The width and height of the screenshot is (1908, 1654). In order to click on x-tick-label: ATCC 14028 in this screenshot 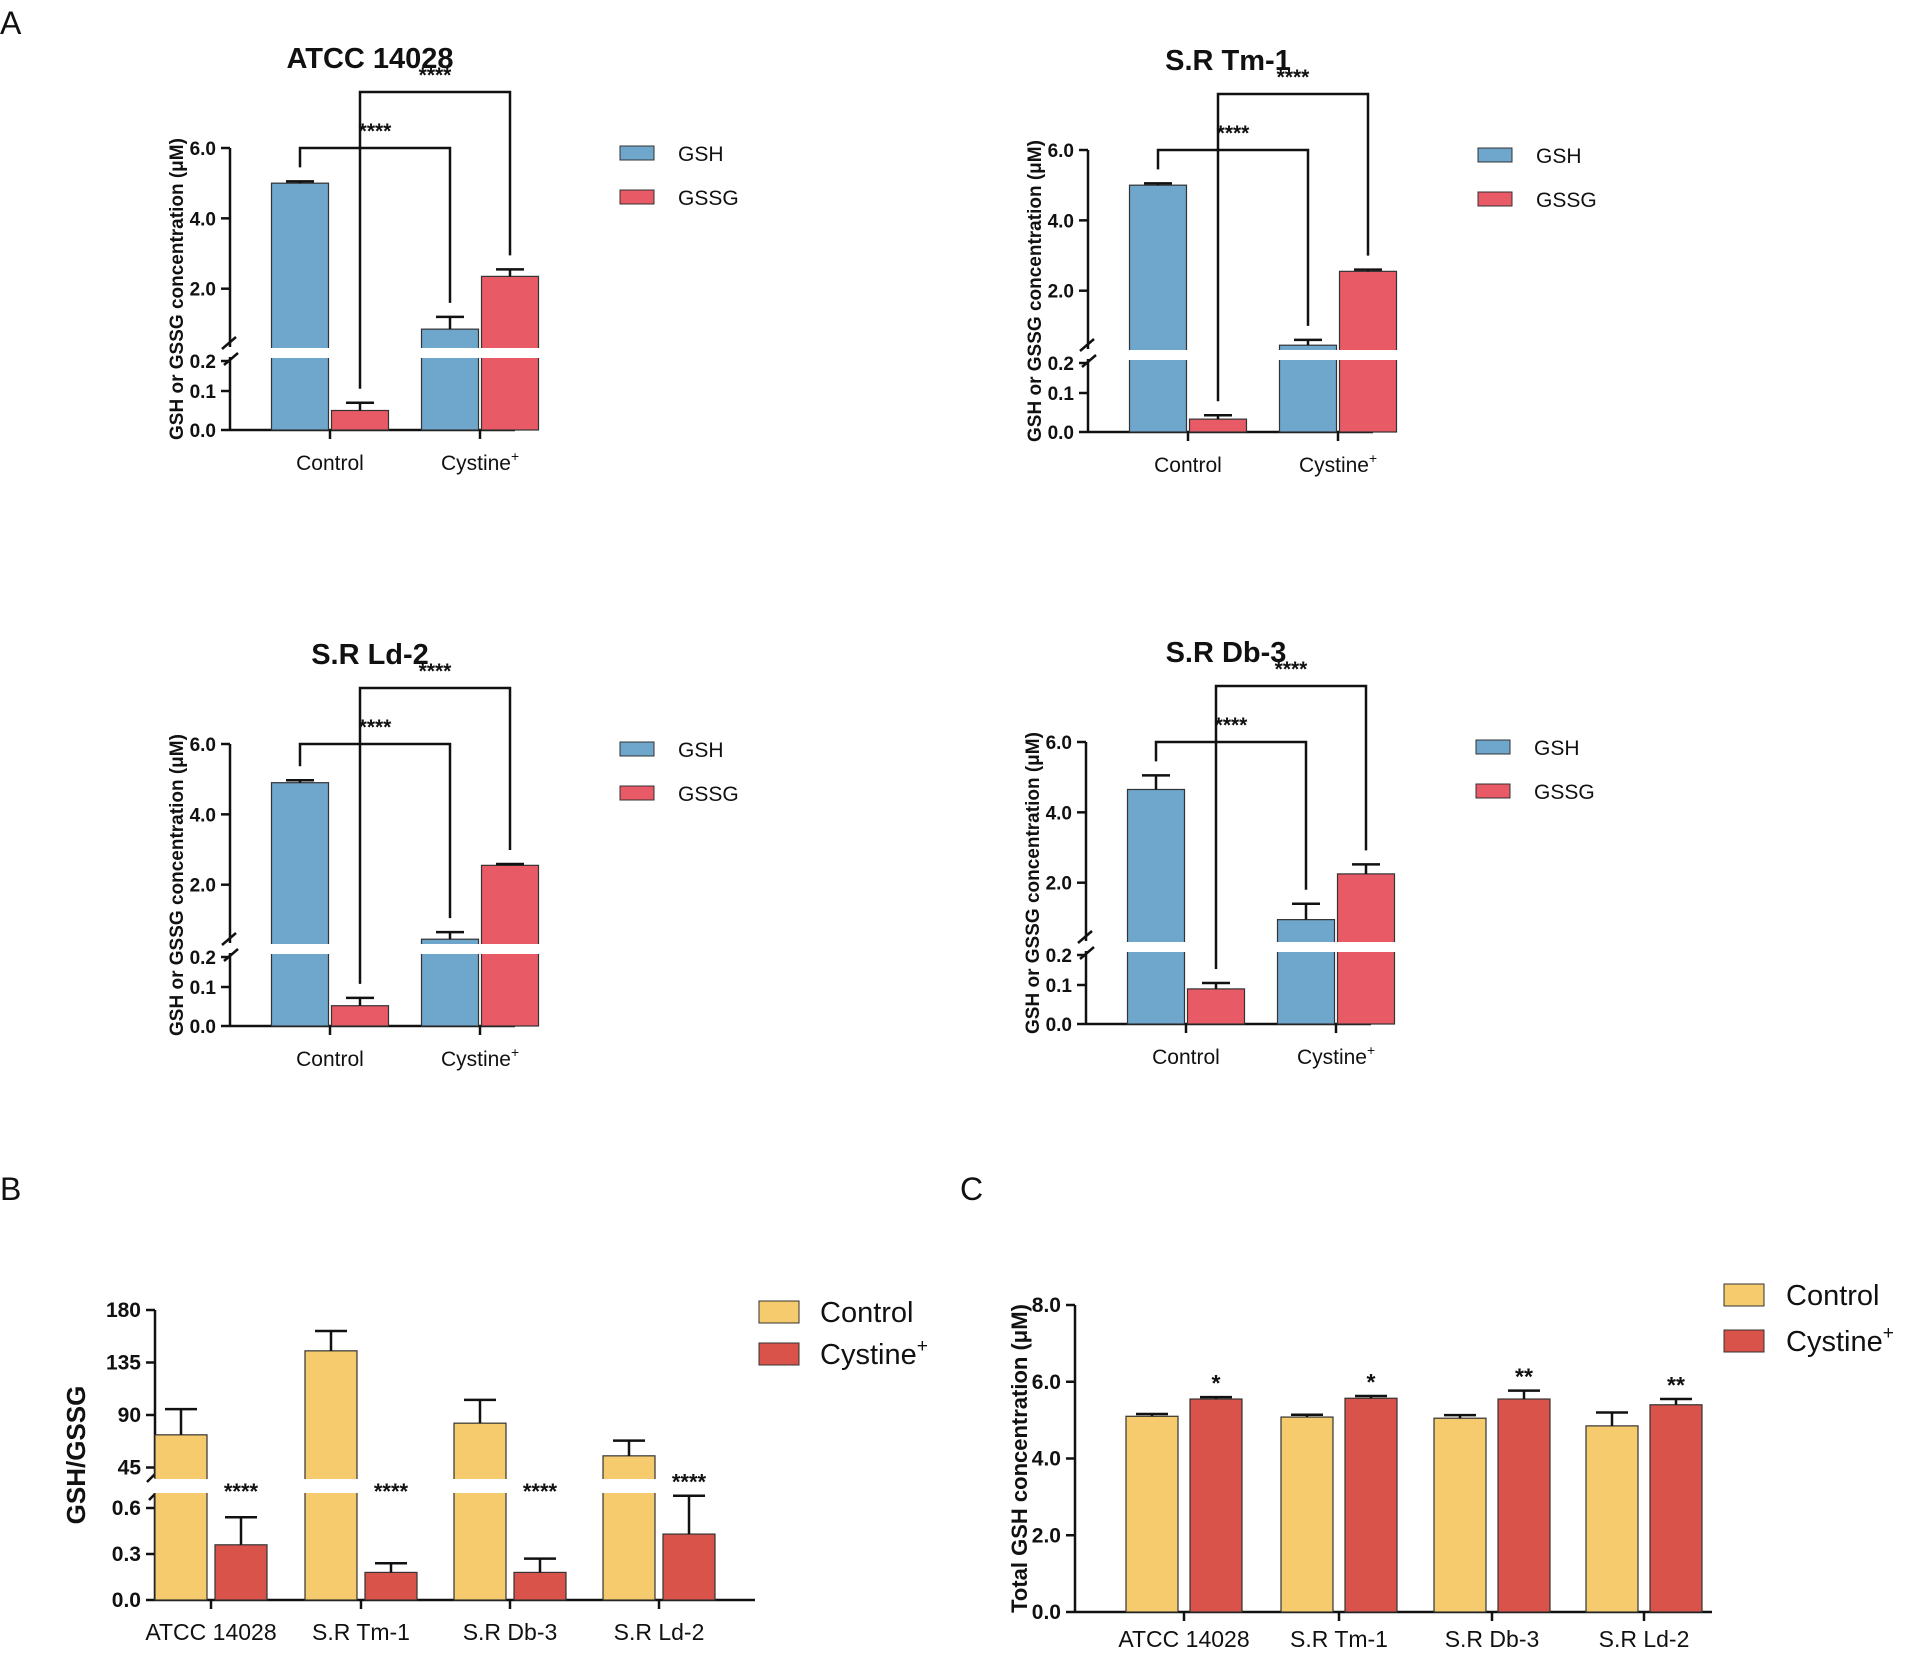, I will do `click(210, 1632)`.